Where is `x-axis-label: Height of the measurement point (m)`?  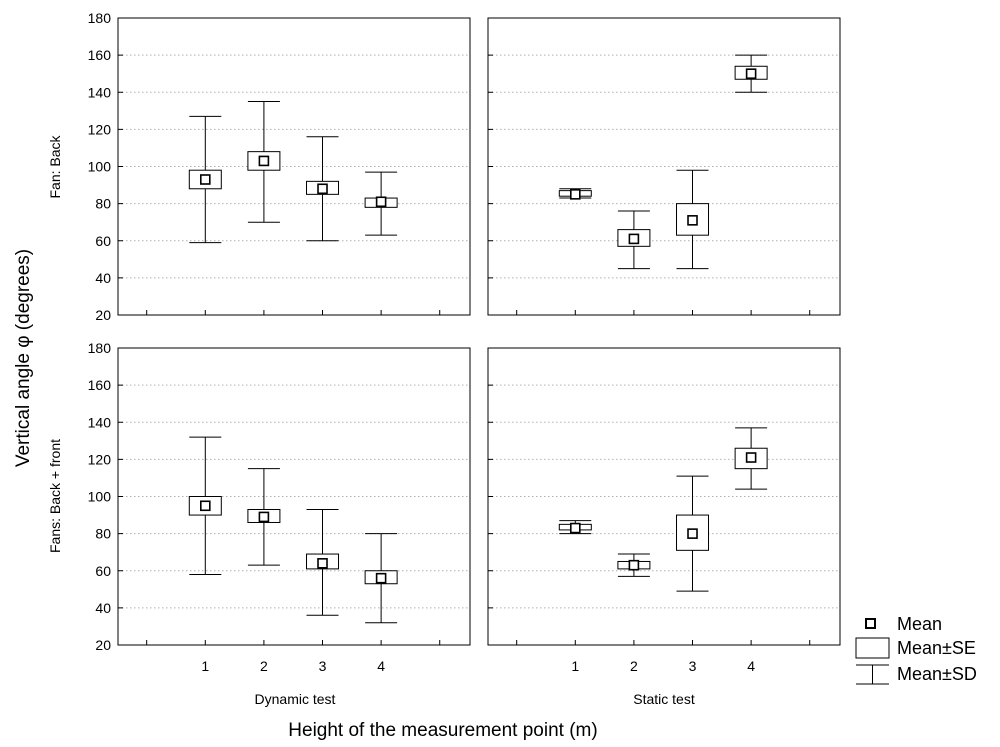
x-axis-label: Height of the measurement point (m) is located at coordinates (442, 730).